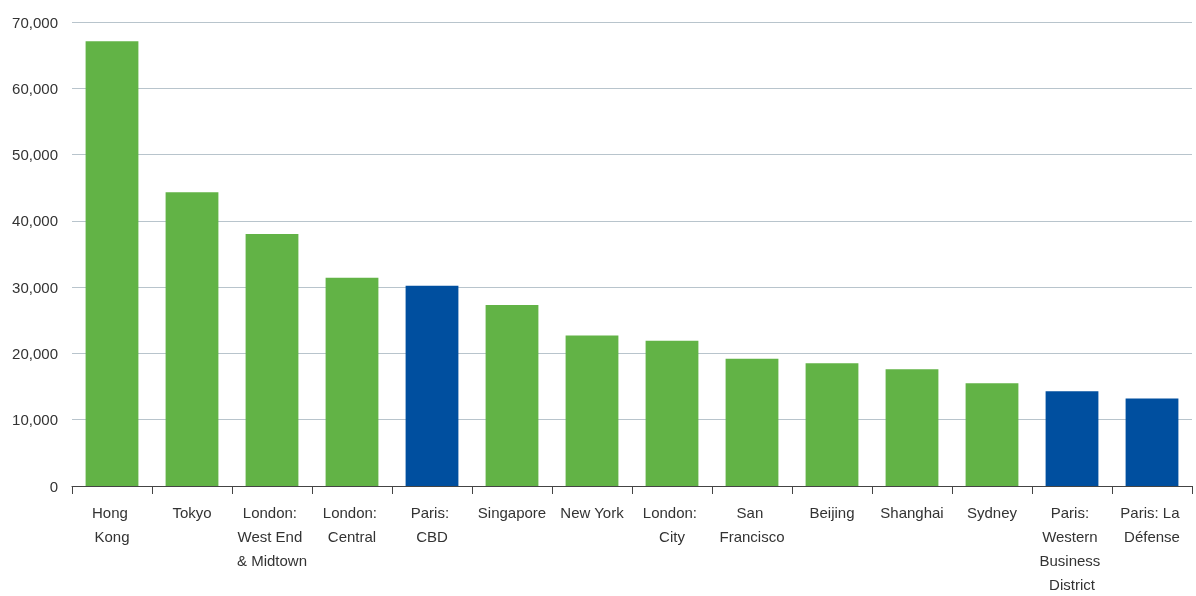 Image resolution: width=1196 pixels, height=596 pixels. I want to click on x-tick-label: Paris: La Défense, so click(1152, 524).